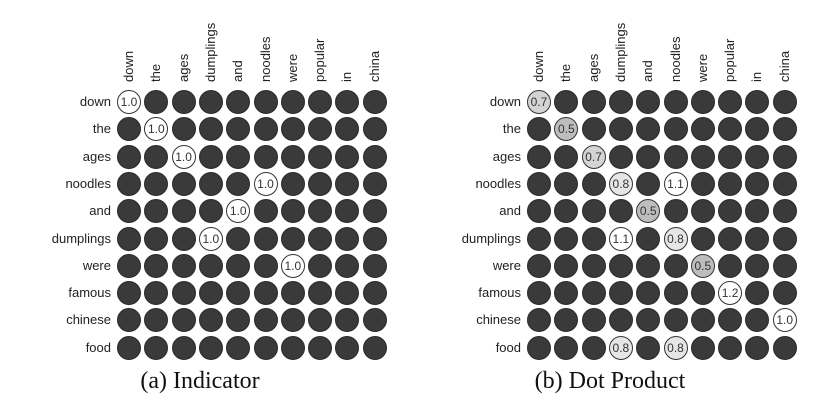 This screenshot has width=814, height=420. Describe the element at coordinates (100, 211) in the screenshot. I see `row-label: and` at that location.